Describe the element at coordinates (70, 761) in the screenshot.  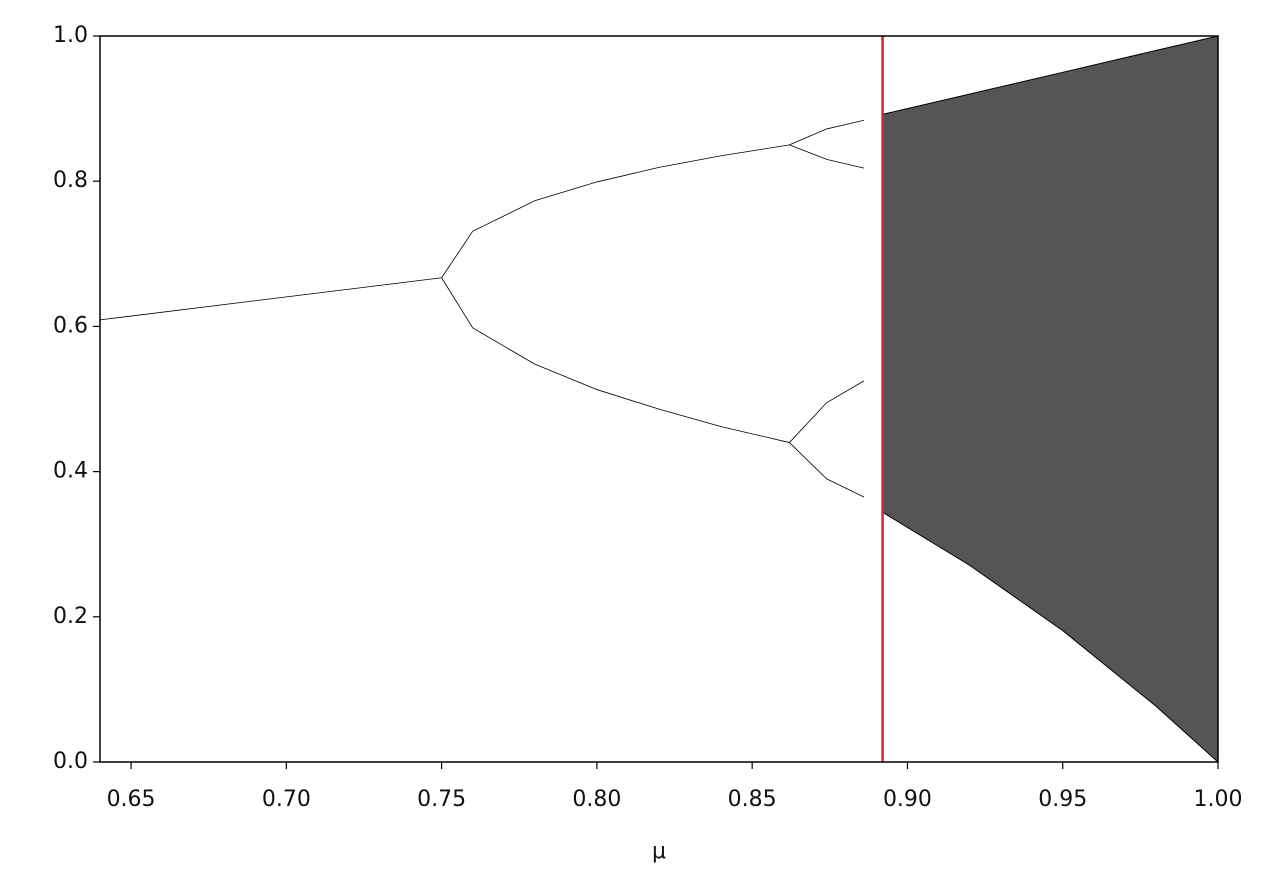
I see `y-tick-label: 0.0` at that location.